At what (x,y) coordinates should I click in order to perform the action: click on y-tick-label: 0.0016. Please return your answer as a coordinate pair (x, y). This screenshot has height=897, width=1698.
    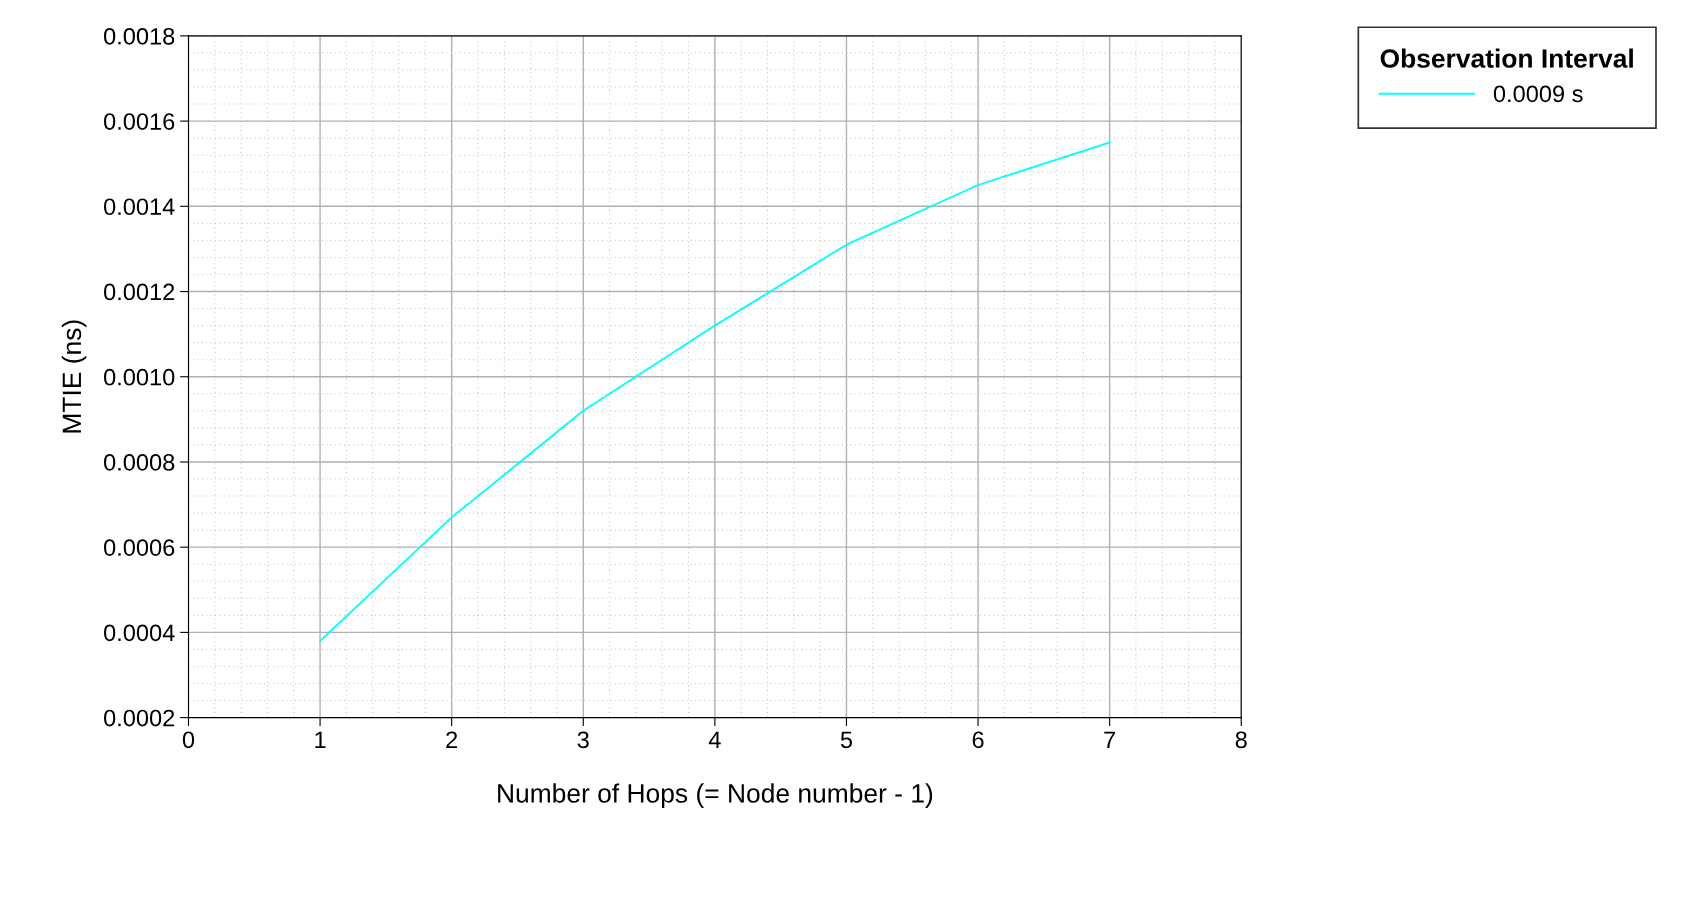
    Looking at the image, I should click on (139, 121).